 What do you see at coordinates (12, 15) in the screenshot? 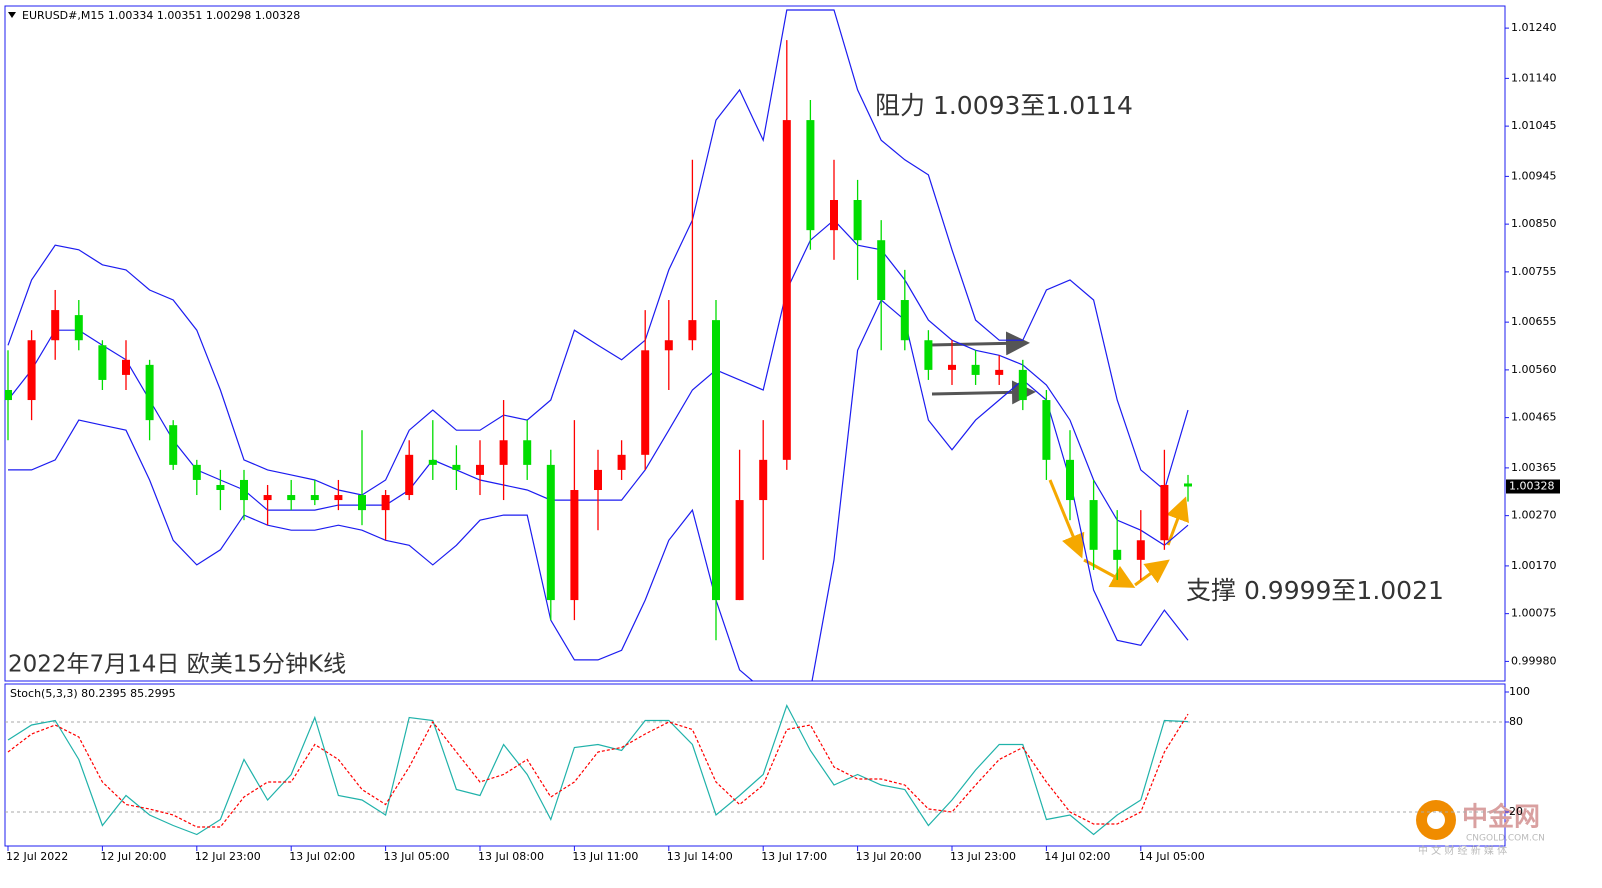
I see `header-icon` at bounding box center [12, 15].